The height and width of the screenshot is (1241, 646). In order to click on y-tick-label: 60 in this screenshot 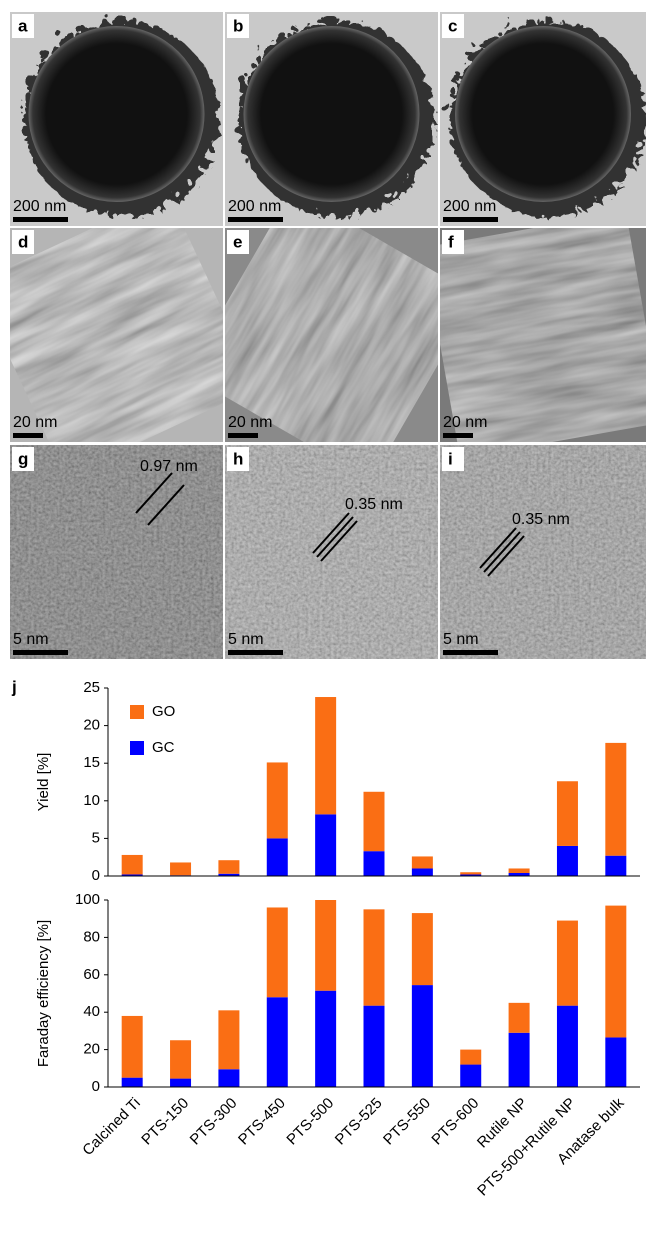, I will do `click(91, 974)`.